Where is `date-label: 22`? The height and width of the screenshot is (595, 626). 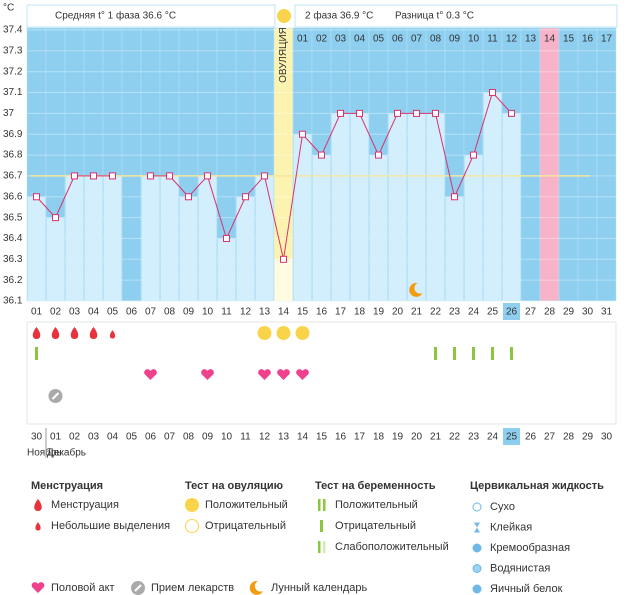
date-label: 22 is located at coordinates (455, 437).